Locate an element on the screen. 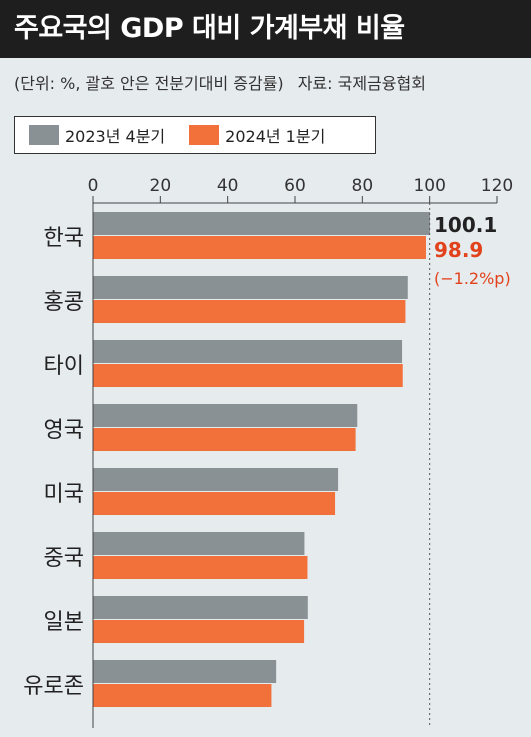  category-label: 일본 is located at coordinates (64, 622).